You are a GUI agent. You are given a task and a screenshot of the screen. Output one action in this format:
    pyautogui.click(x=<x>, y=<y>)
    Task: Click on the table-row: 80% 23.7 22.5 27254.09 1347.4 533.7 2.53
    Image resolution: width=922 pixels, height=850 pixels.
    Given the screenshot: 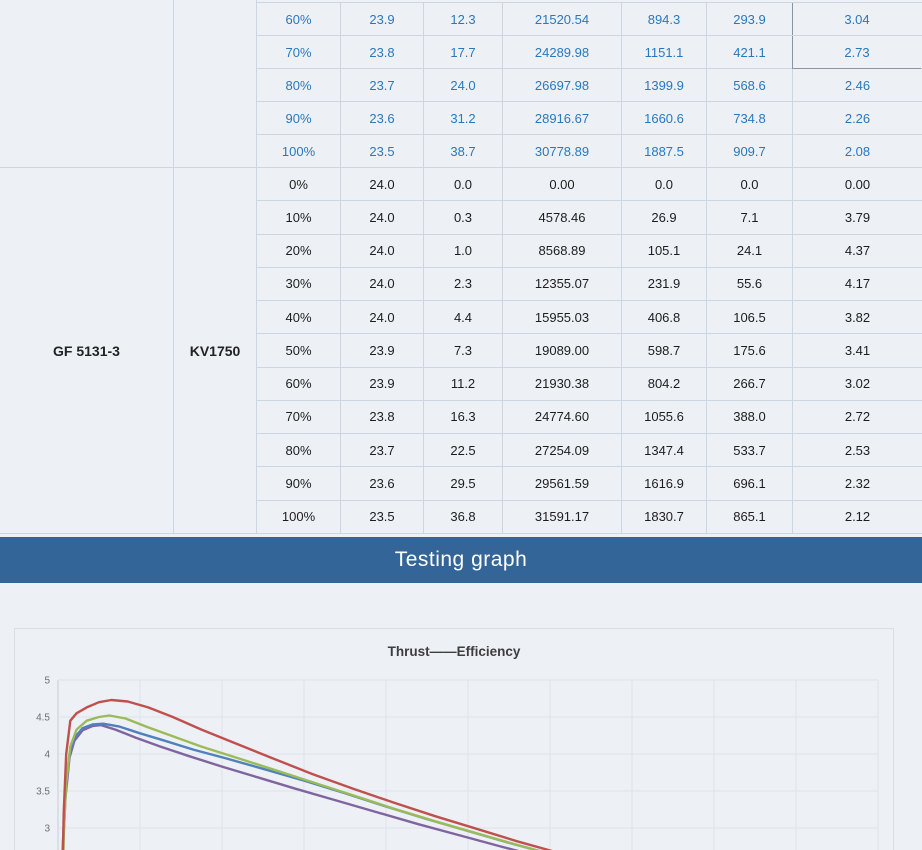 What is the action you would take?
    pyautogui.click(x=589, y=451)
    